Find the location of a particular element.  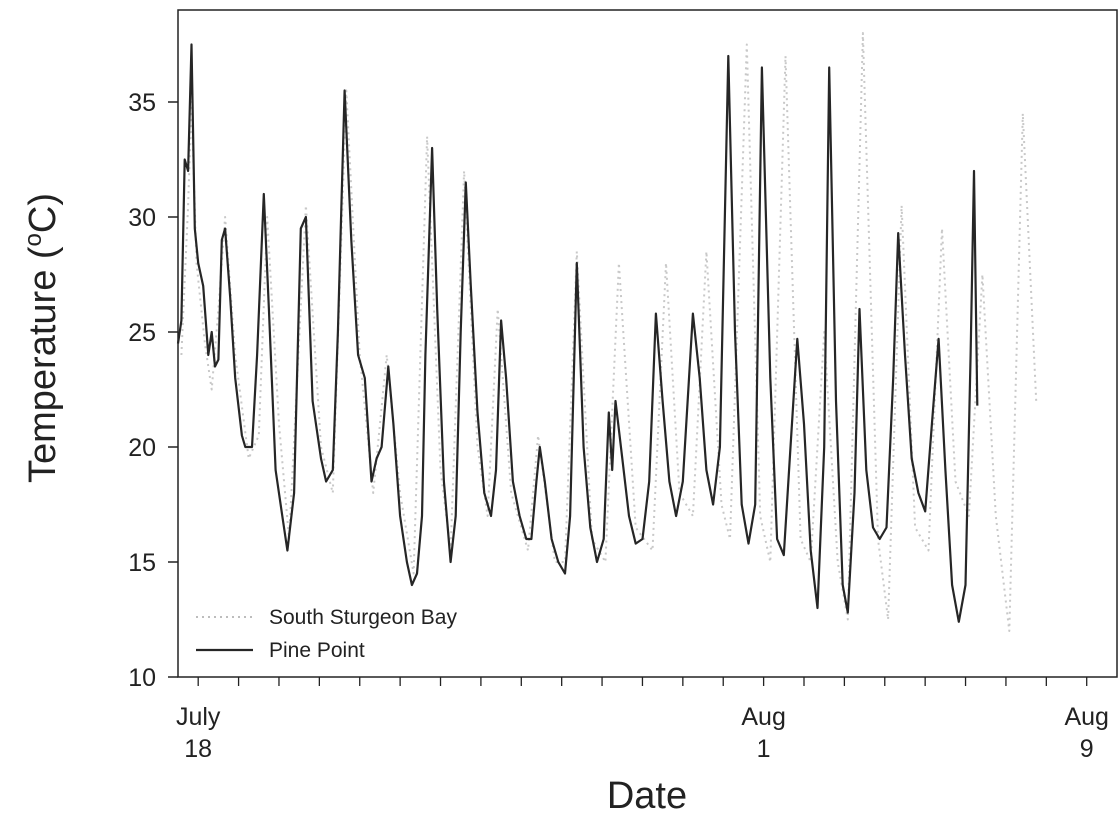

y-tick-label: 25 is located at coordinates (142, 333).